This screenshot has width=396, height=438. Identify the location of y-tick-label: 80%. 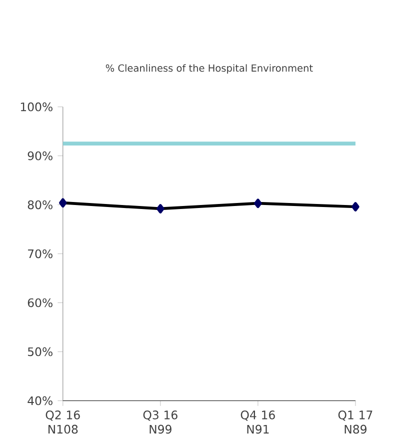
(40, 205).